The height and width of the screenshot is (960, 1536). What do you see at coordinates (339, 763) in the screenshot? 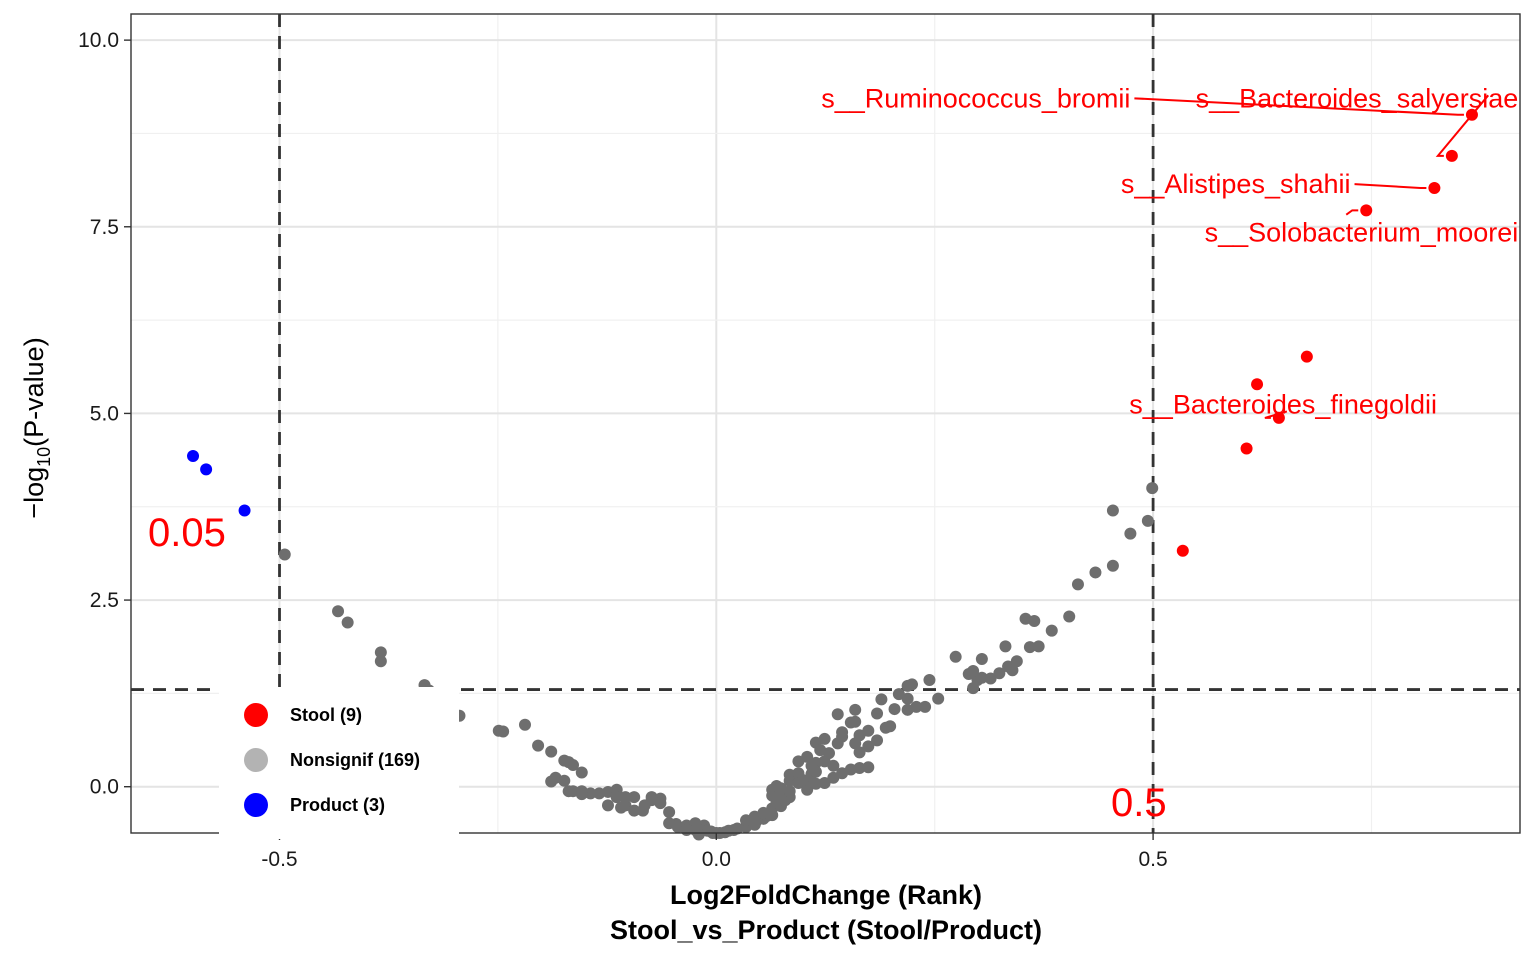
I see `legend: Stool (9) Nonsignif (169) Product (3)` at bounding box center [339, 763].